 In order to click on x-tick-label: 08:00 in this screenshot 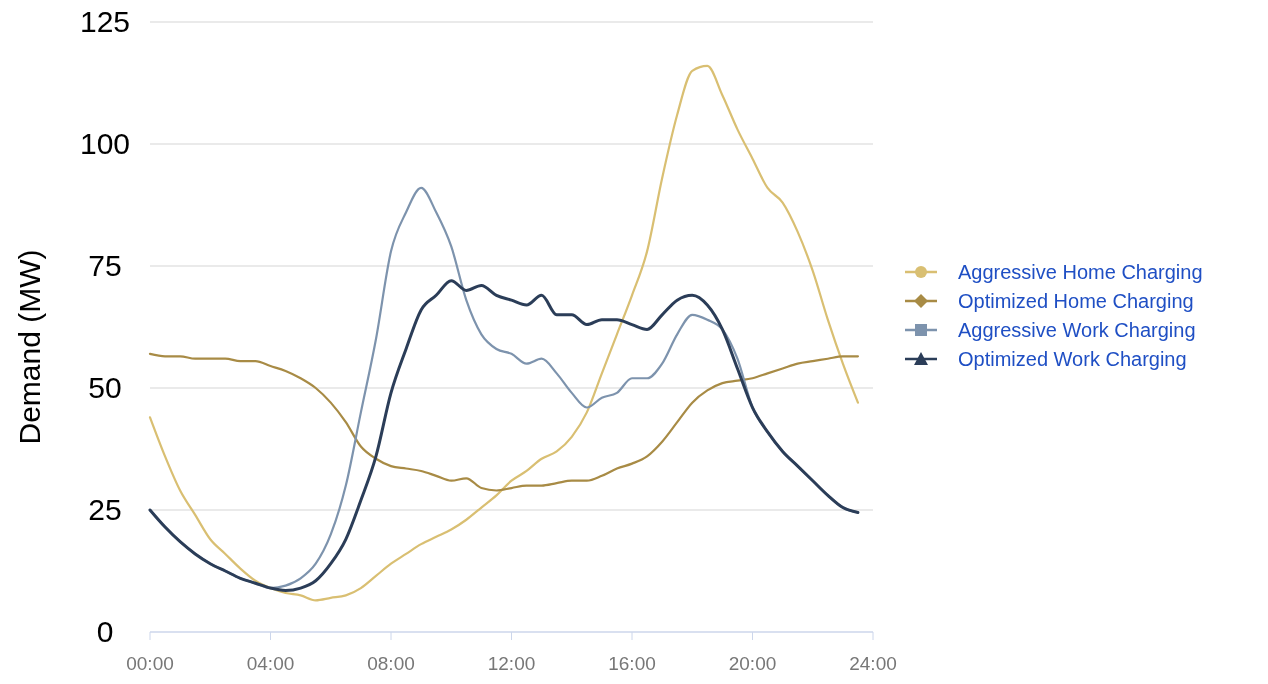, I will do `click(391, 663)`.